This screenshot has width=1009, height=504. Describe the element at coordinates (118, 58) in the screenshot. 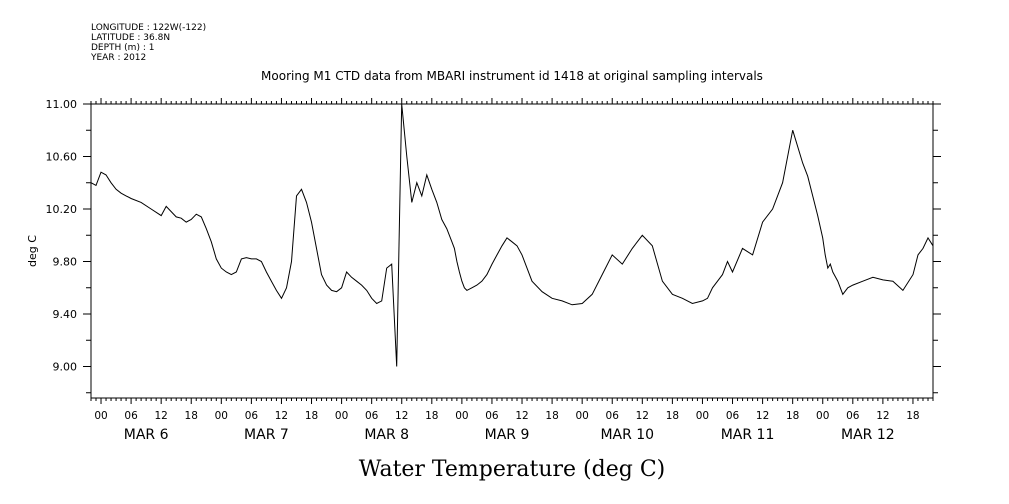

I see `year-text: YEAR : 2012` at that location.